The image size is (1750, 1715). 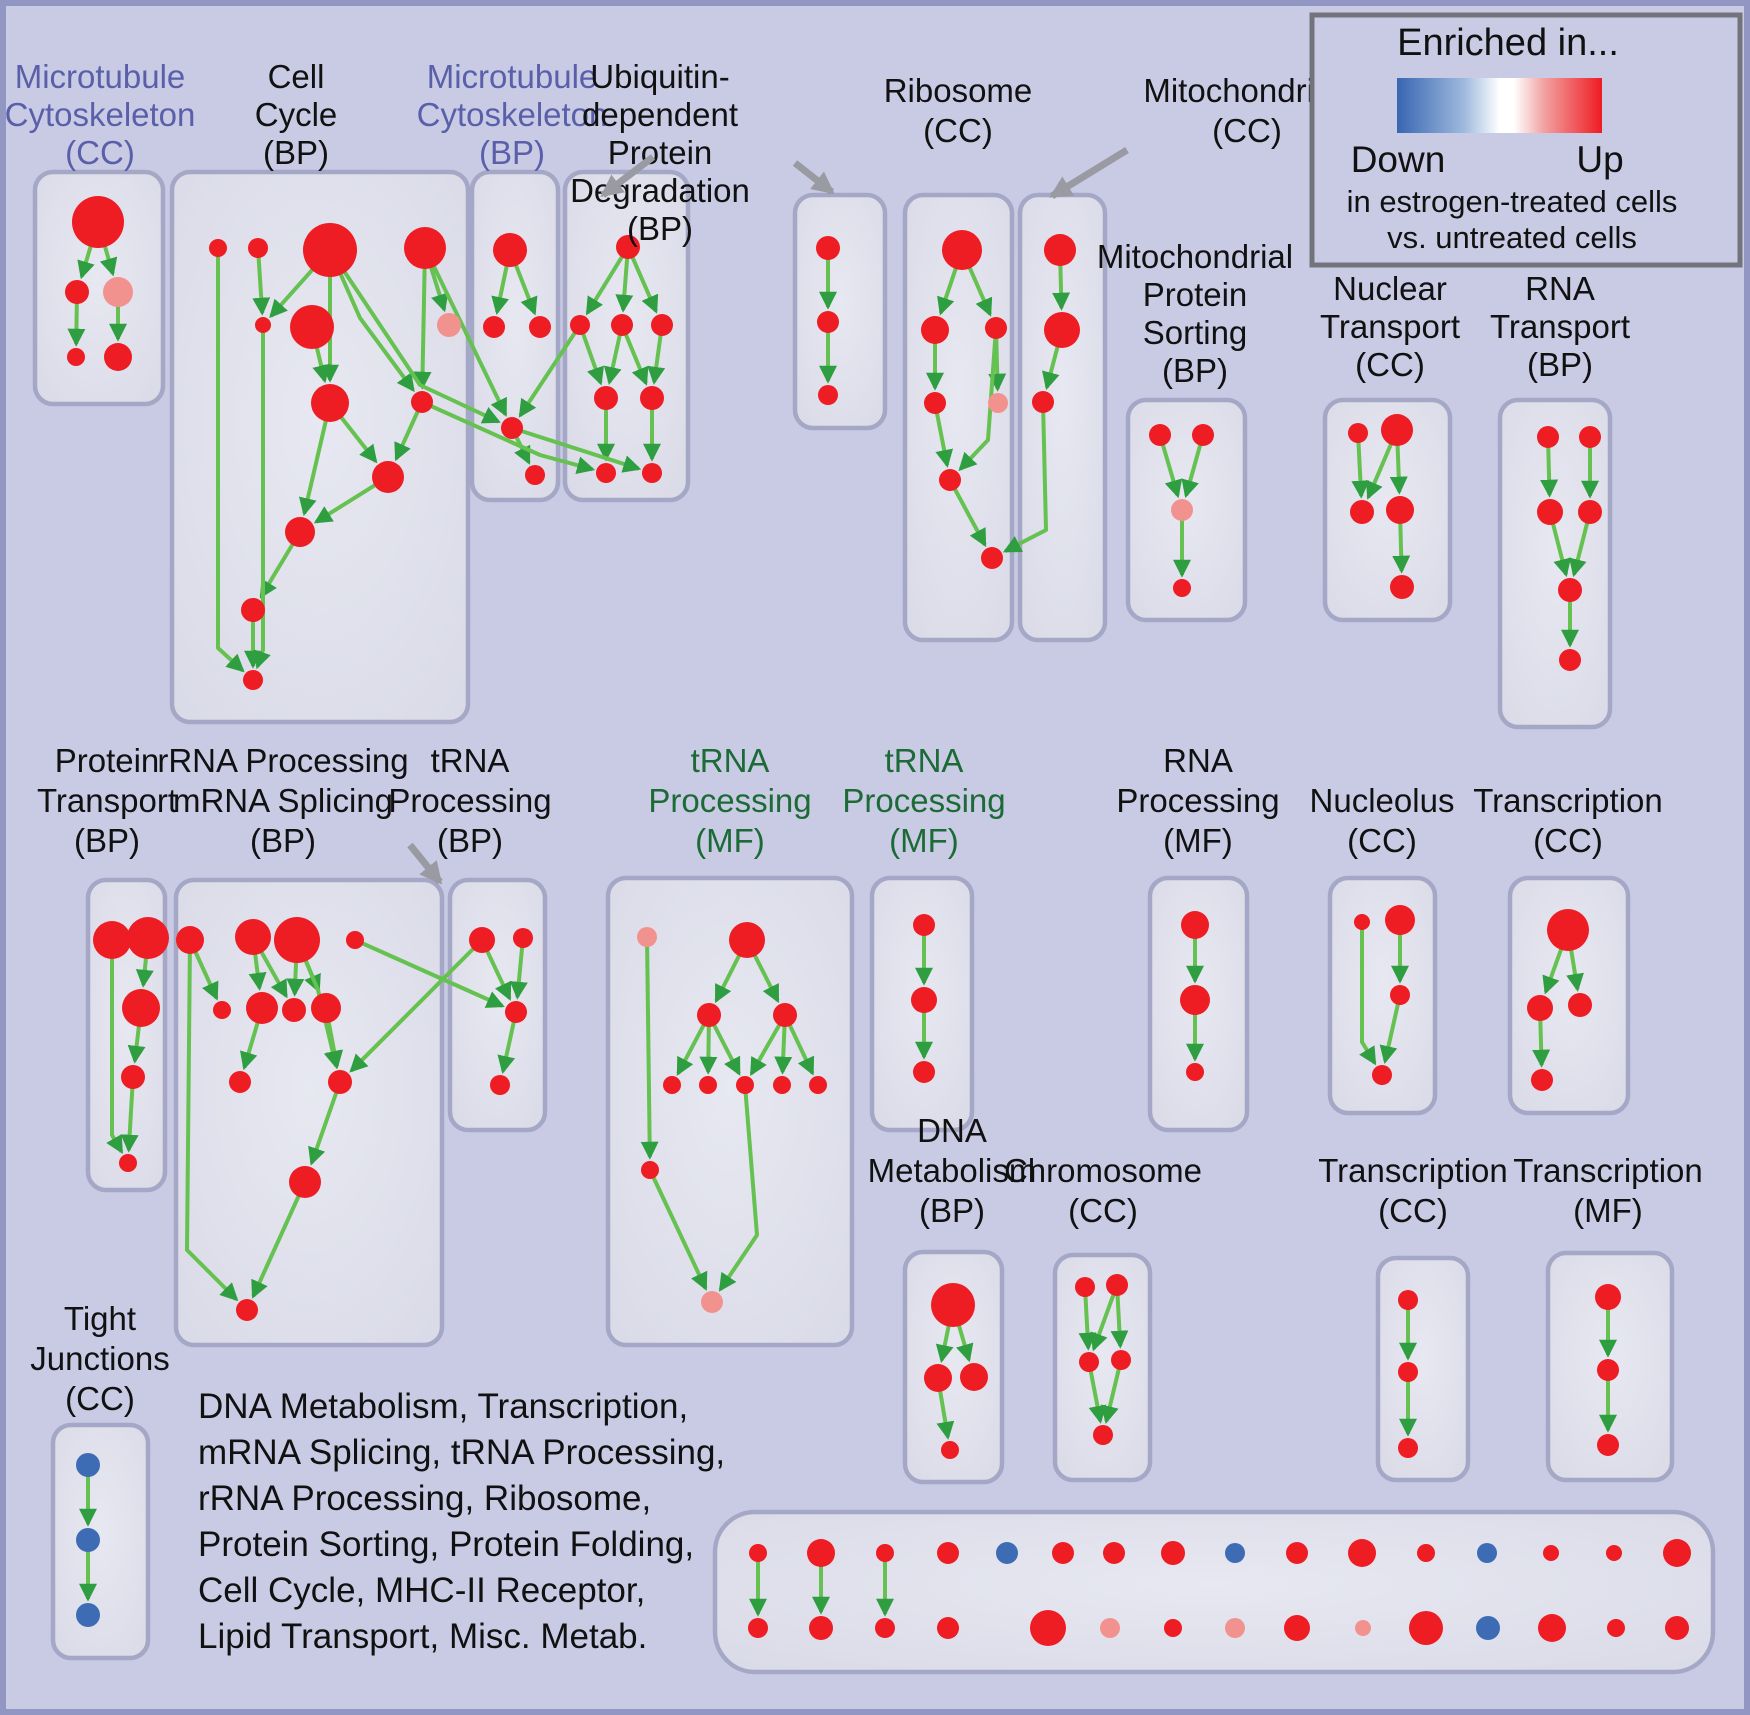 What do you see at coordinates (512, 76) in the screenshot?
I see `cluster-label-mt-bp-line1: Microtubule` at bounding box center [512, 76].